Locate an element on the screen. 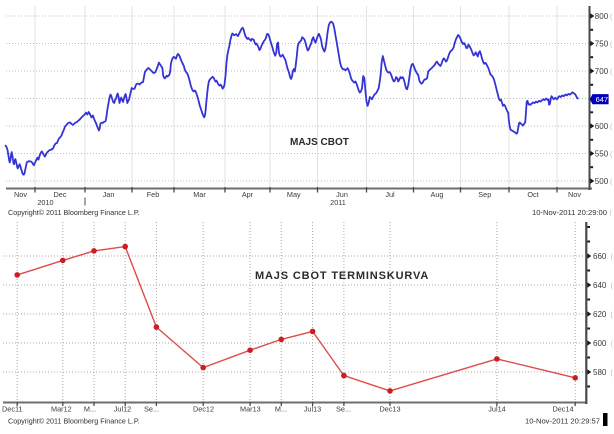  svg-text: Jan is located at coordinates (109, 194).